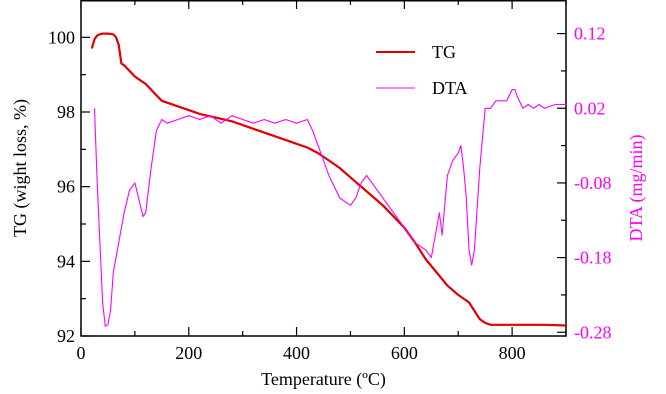  What do you see at coordinates (404, 353) in the screenshot?
I see `x-tick-label: 600` at bounding box center [404, 353].